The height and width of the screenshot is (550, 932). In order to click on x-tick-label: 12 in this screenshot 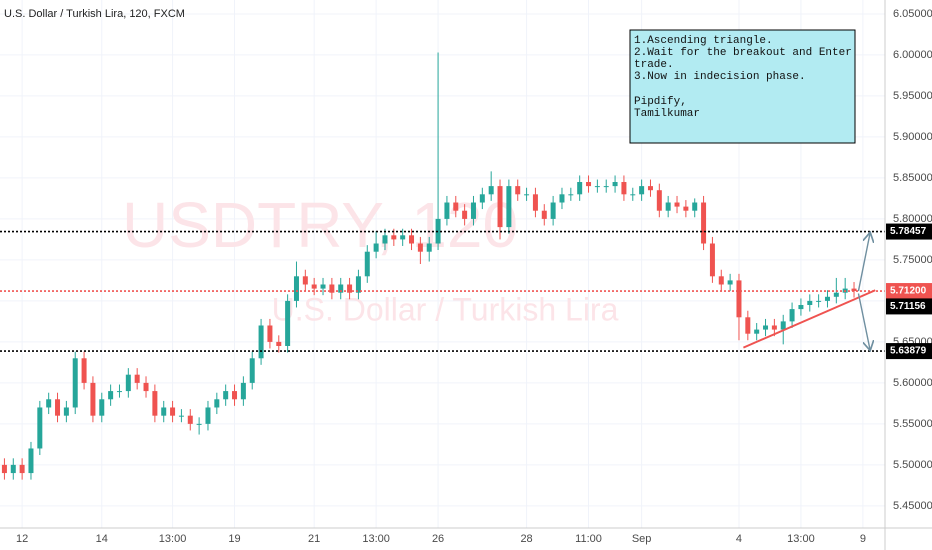, I will do `click(22, 539)`.